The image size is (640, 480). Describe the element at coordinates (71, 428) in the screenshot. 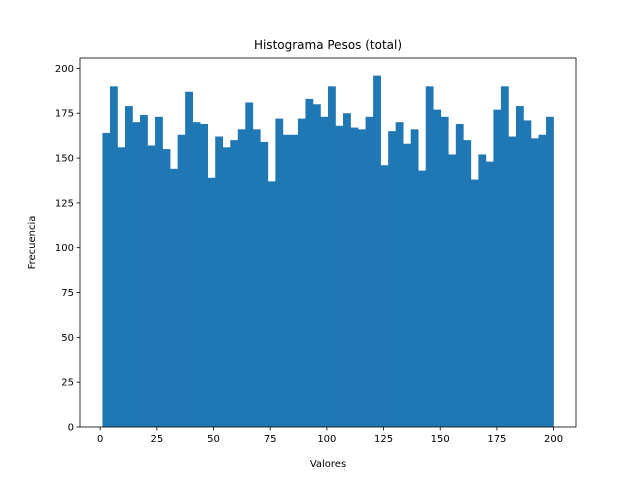

I see `y-tick-label: 0` at that location.